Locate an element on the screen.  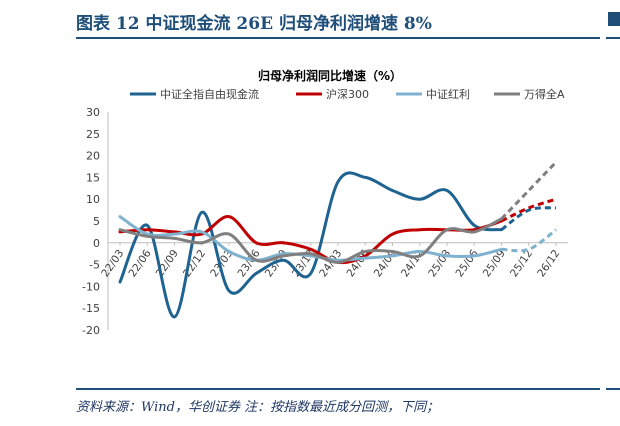
title-divider is located at coordinates (338, 38).